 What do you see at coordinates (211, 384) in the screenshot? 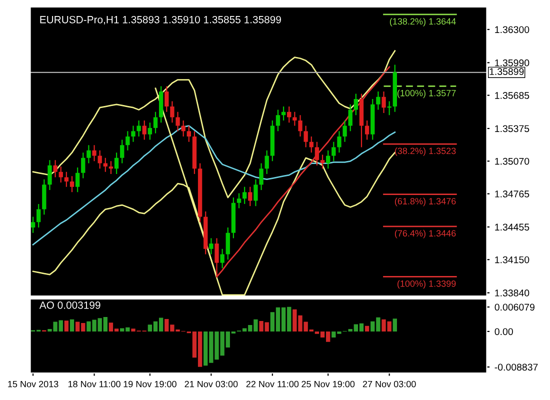
I see `x-tick-label: 21 Nov 03:00` at bounding box center [211, 384].